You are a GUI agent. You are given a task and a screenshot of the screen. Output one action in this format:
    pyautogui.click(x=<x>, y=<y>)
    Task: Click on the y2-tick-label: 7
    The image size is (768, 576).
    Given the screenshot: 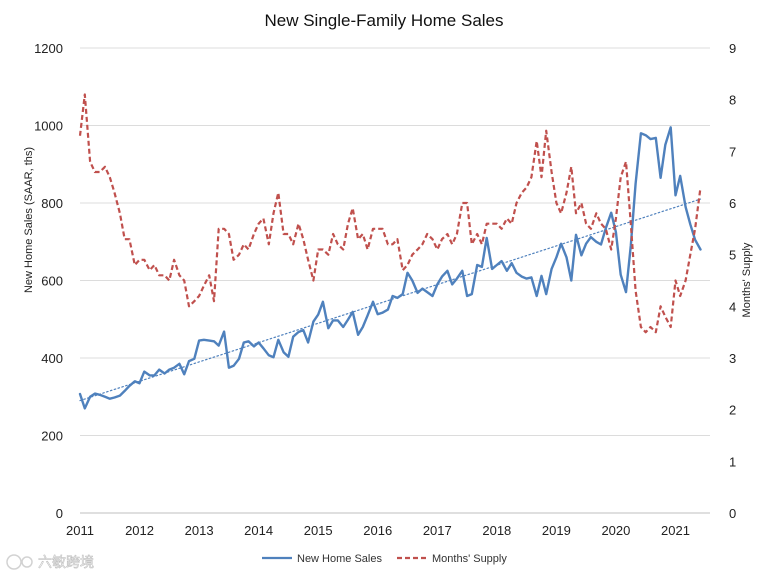 What is the action you would take?
    pyautogui.click(x=732, y=151)
    